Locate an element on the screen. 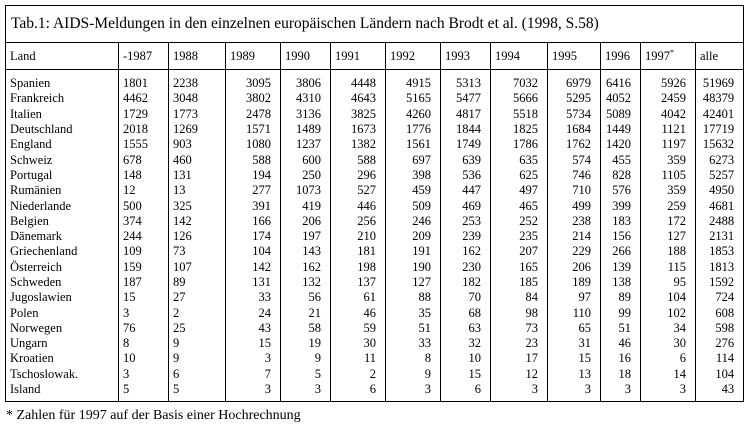 The width and height of the screenshot is (748, 436). value-cell: 447 is located at coordinates (465, 191).